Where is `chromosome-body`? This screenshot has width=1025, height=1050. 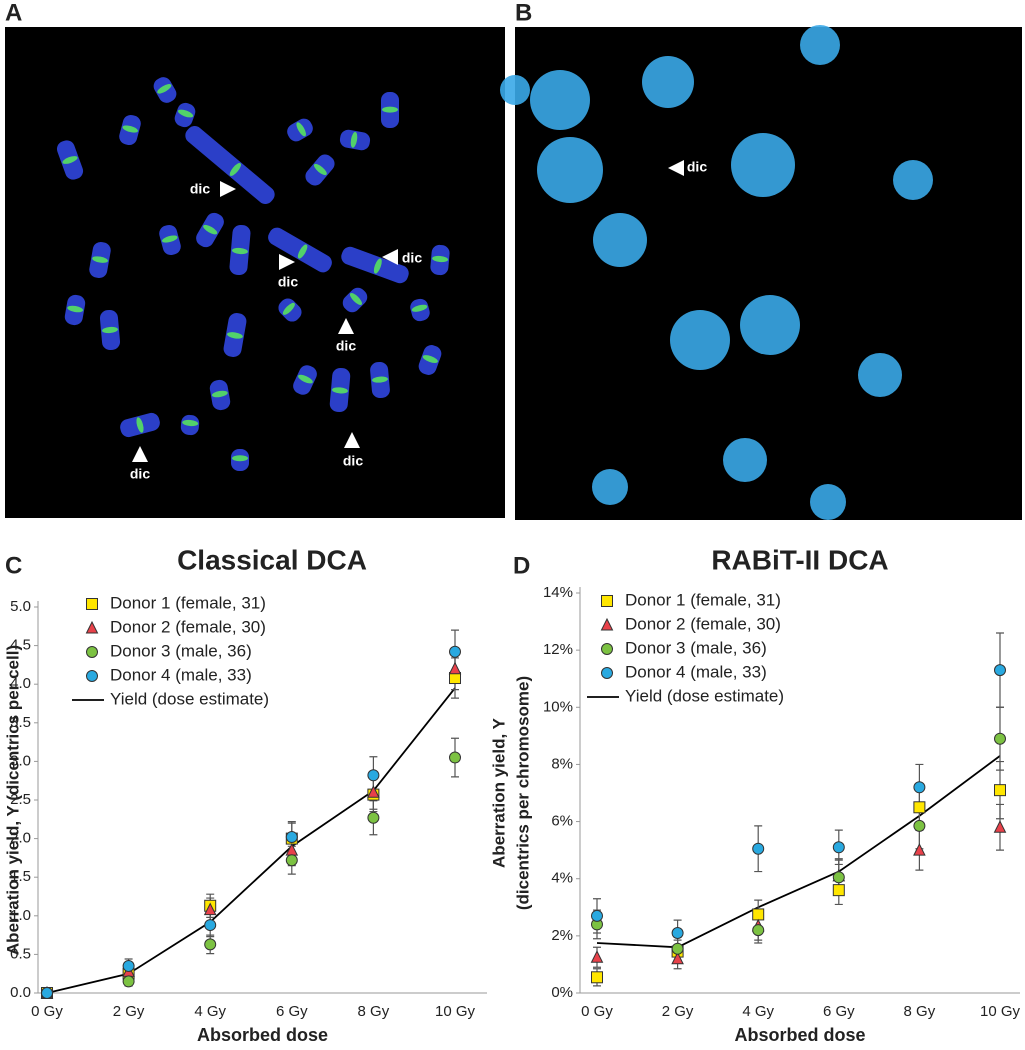 chromosome-body is located at coordinates (230, 165).